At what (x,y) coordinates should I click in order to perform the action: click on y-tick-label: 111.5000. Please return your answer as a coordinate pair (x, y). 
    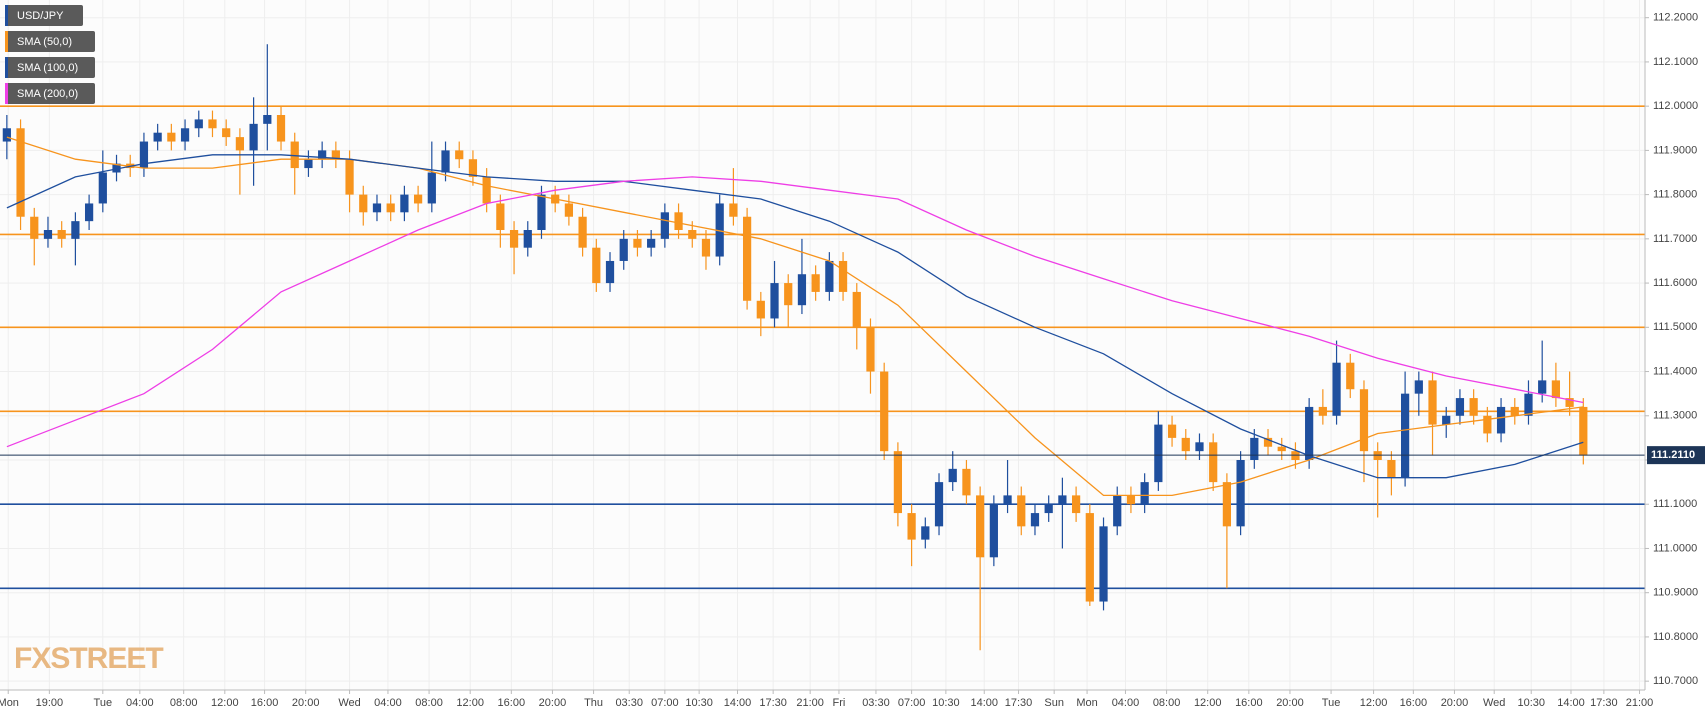
    Looking at the image, I should click on (1675, 327).